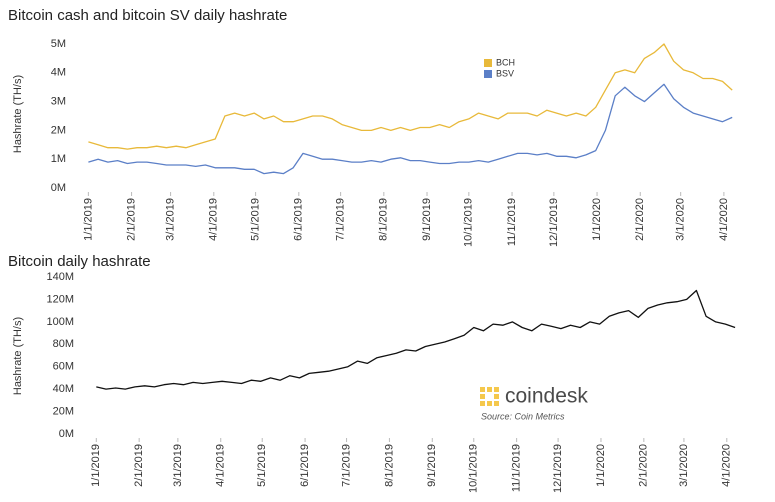  I want to click on y-tick-label: 60M, so click(63, 367).